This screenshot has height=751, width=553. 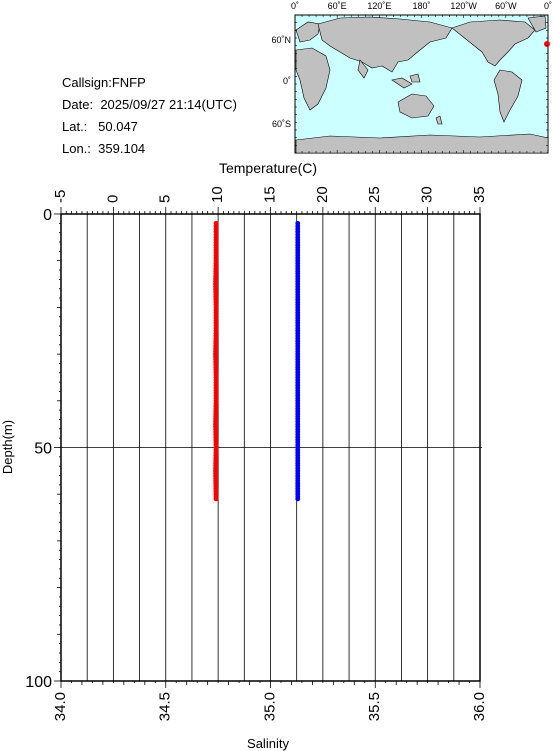 I want to click on salinity-point, so click(x=298, y=499).